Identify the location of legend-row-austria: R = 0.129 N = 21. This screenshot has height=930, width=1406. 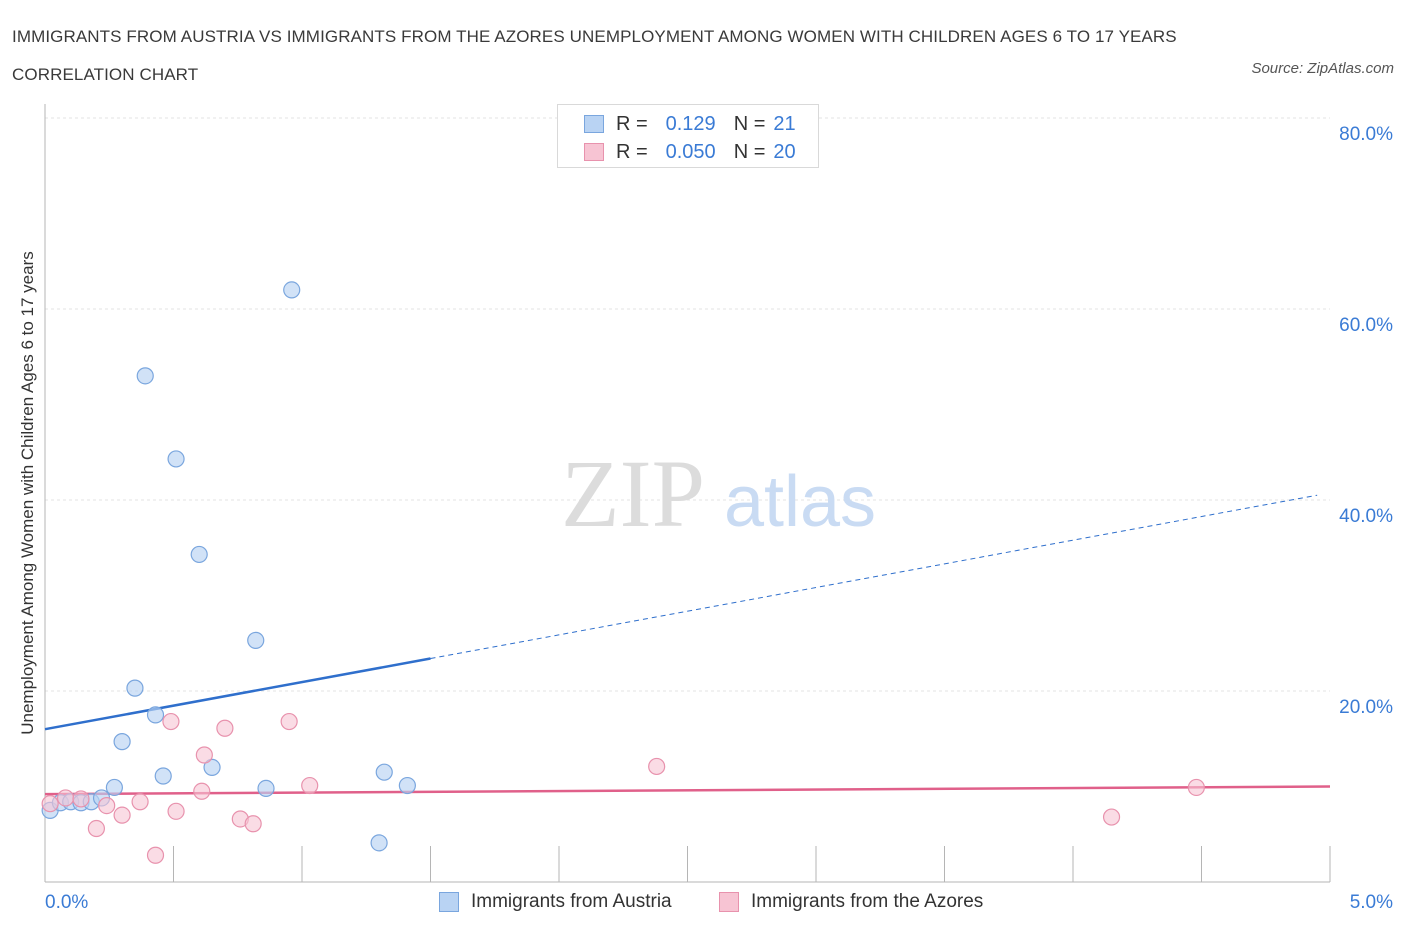
(690, 124).